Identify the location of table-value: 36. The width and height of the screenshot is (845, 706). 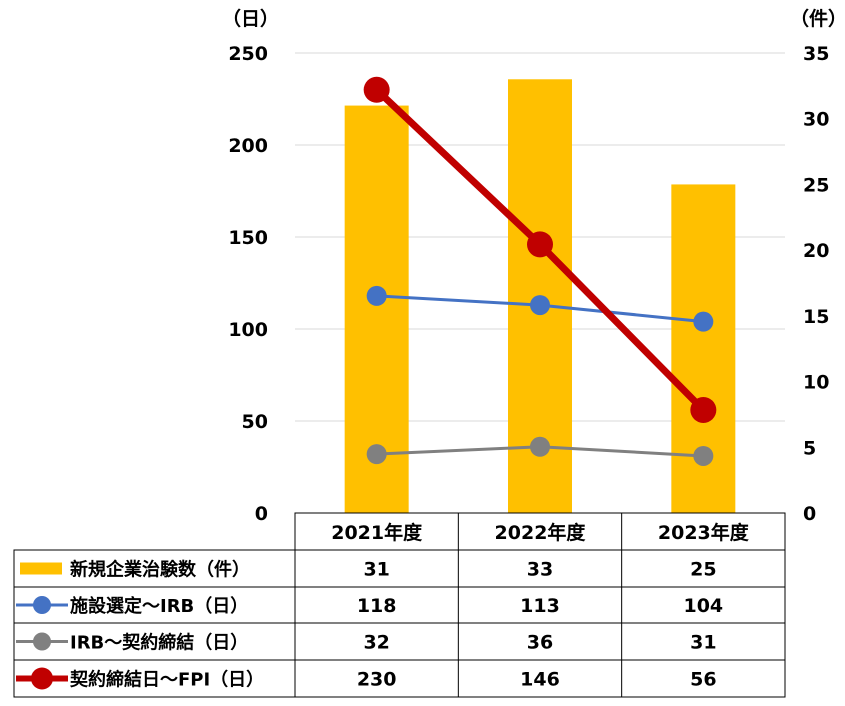
(540, 643).